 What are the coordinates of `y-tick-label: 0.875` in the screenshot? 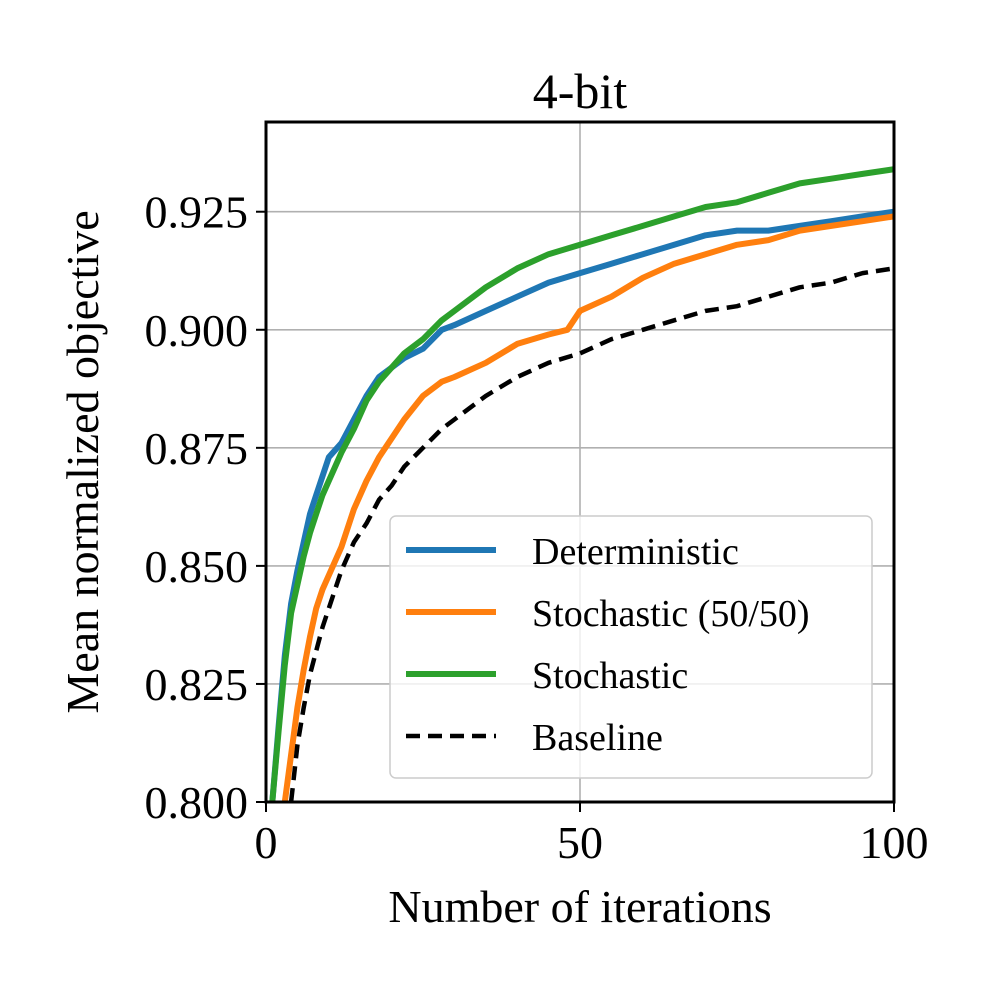 It's located at (197, 448).